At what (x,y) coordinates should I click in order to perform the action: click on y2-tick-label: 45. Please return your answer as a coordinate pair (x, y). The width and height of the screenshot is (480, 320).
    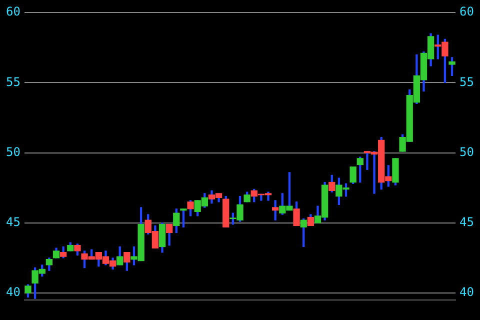
    Looking at the image, I should click on (467, 222).